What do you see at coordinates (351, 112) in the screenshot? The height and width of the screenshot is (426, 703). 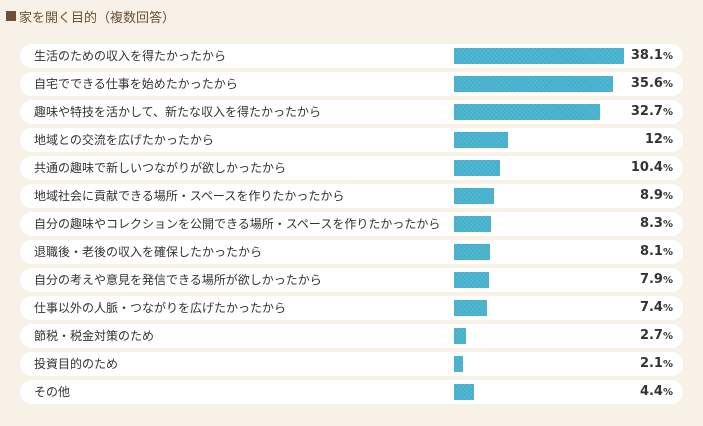 I see `chart-row: 趣味や特技を活かして、新たな収入を得たかったから 32.7%` at bounding box center [351, 112].